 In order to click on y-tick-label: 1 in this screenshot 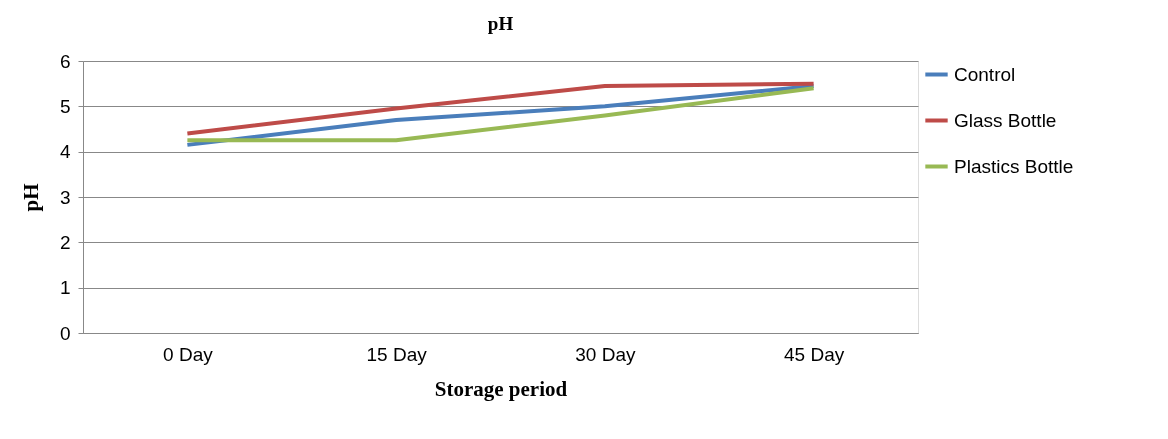, I will do `click(65, 288)`.